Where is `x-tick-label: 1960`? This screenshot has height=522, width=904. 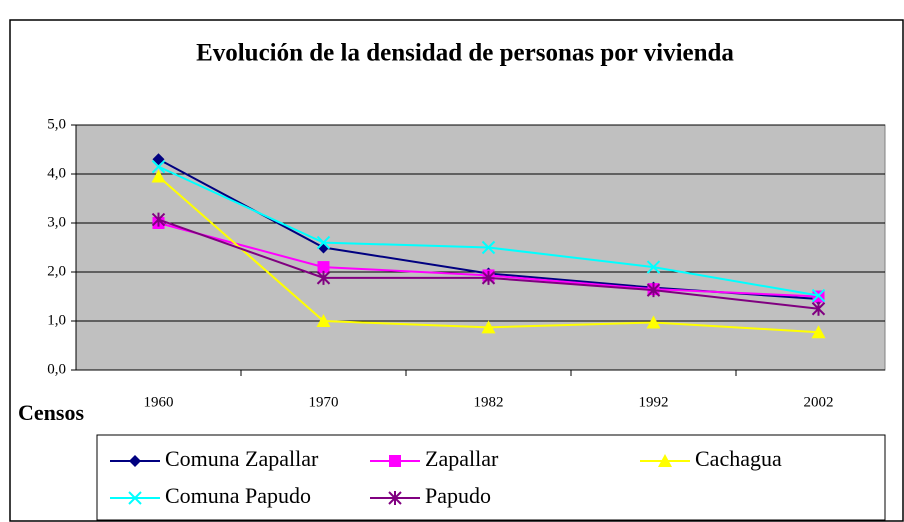 x-tick-label: 1960 is located at coordinates (159, 402).